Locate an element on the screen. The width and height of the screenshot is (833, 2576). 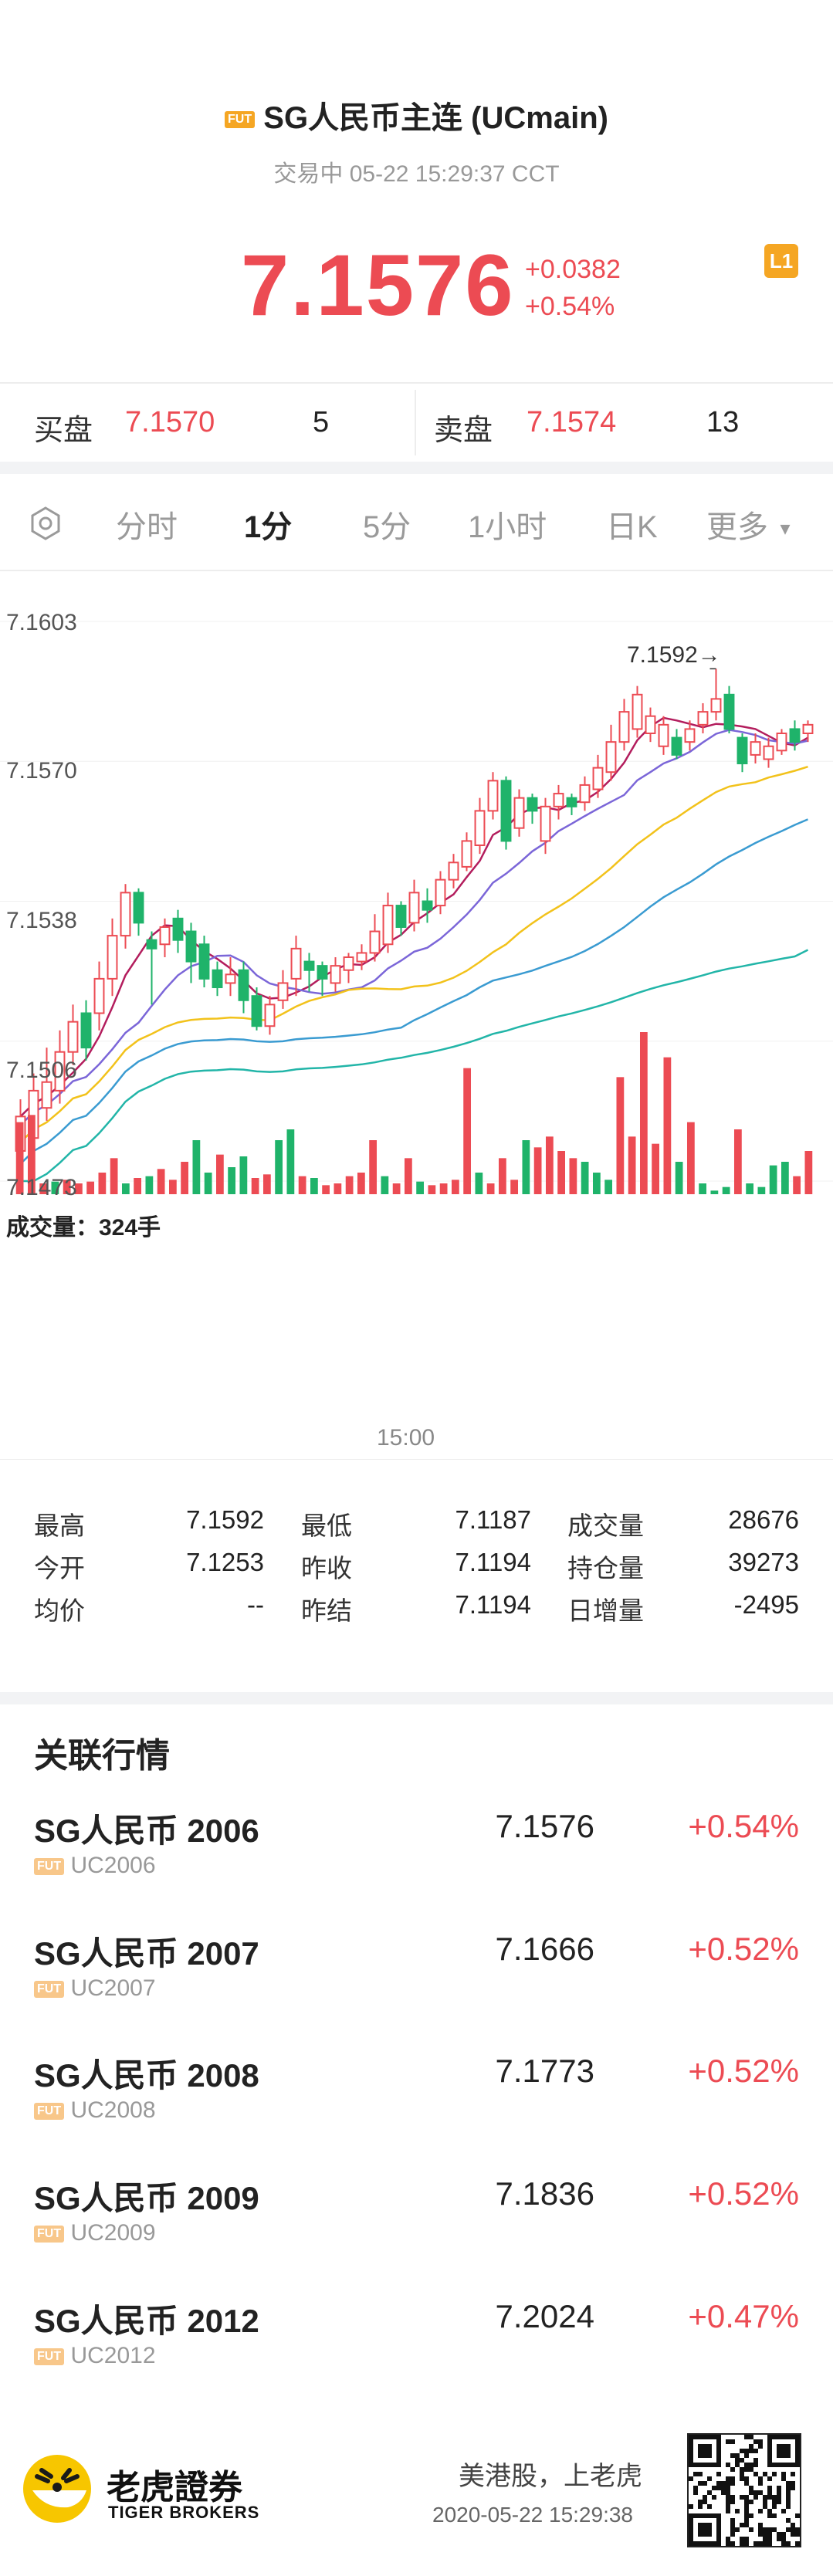
order-book-divider is located at coordinates (415, 422).